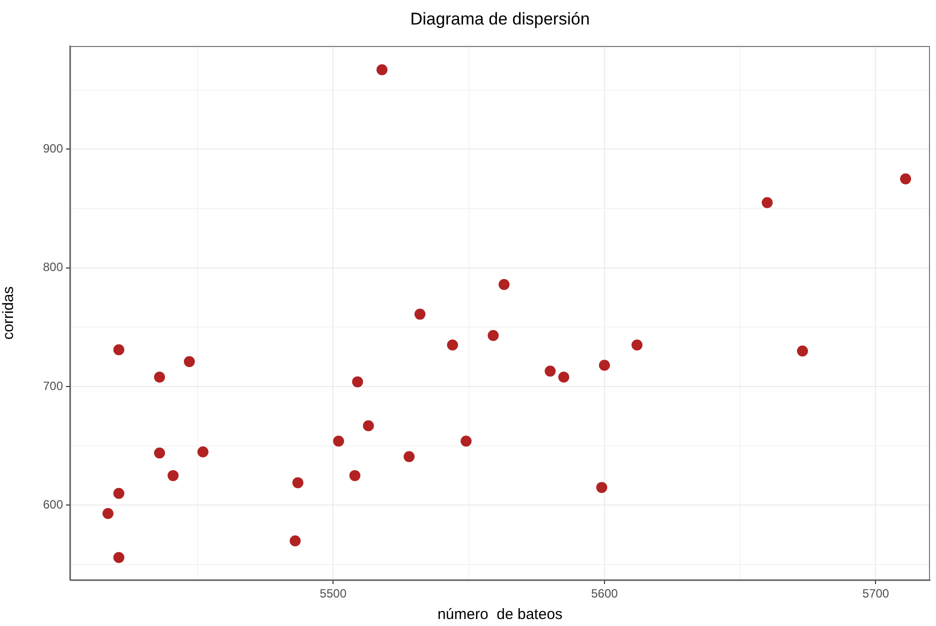 The height and width of the screenshot is (626, 936). What do you see at coordinates (53, 267) in the screenshot?
I see `y-tick-label: 800` at bounding box center [53, 267].